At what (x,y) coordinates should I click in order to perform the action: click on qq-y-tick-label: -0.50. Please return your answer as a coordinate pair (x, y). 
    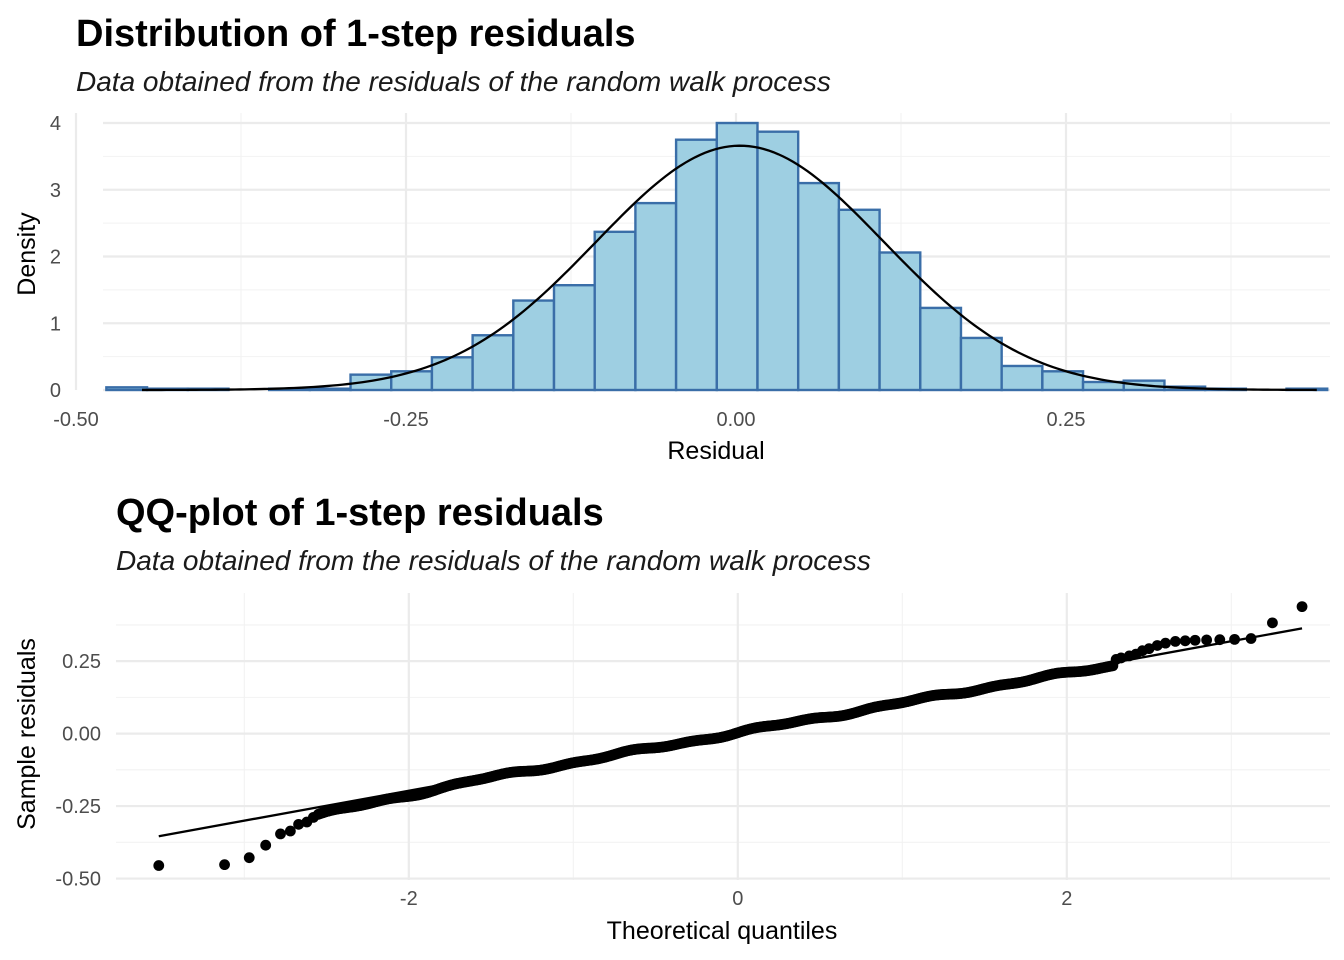
    Looking at the image, I should click on (78, 880).